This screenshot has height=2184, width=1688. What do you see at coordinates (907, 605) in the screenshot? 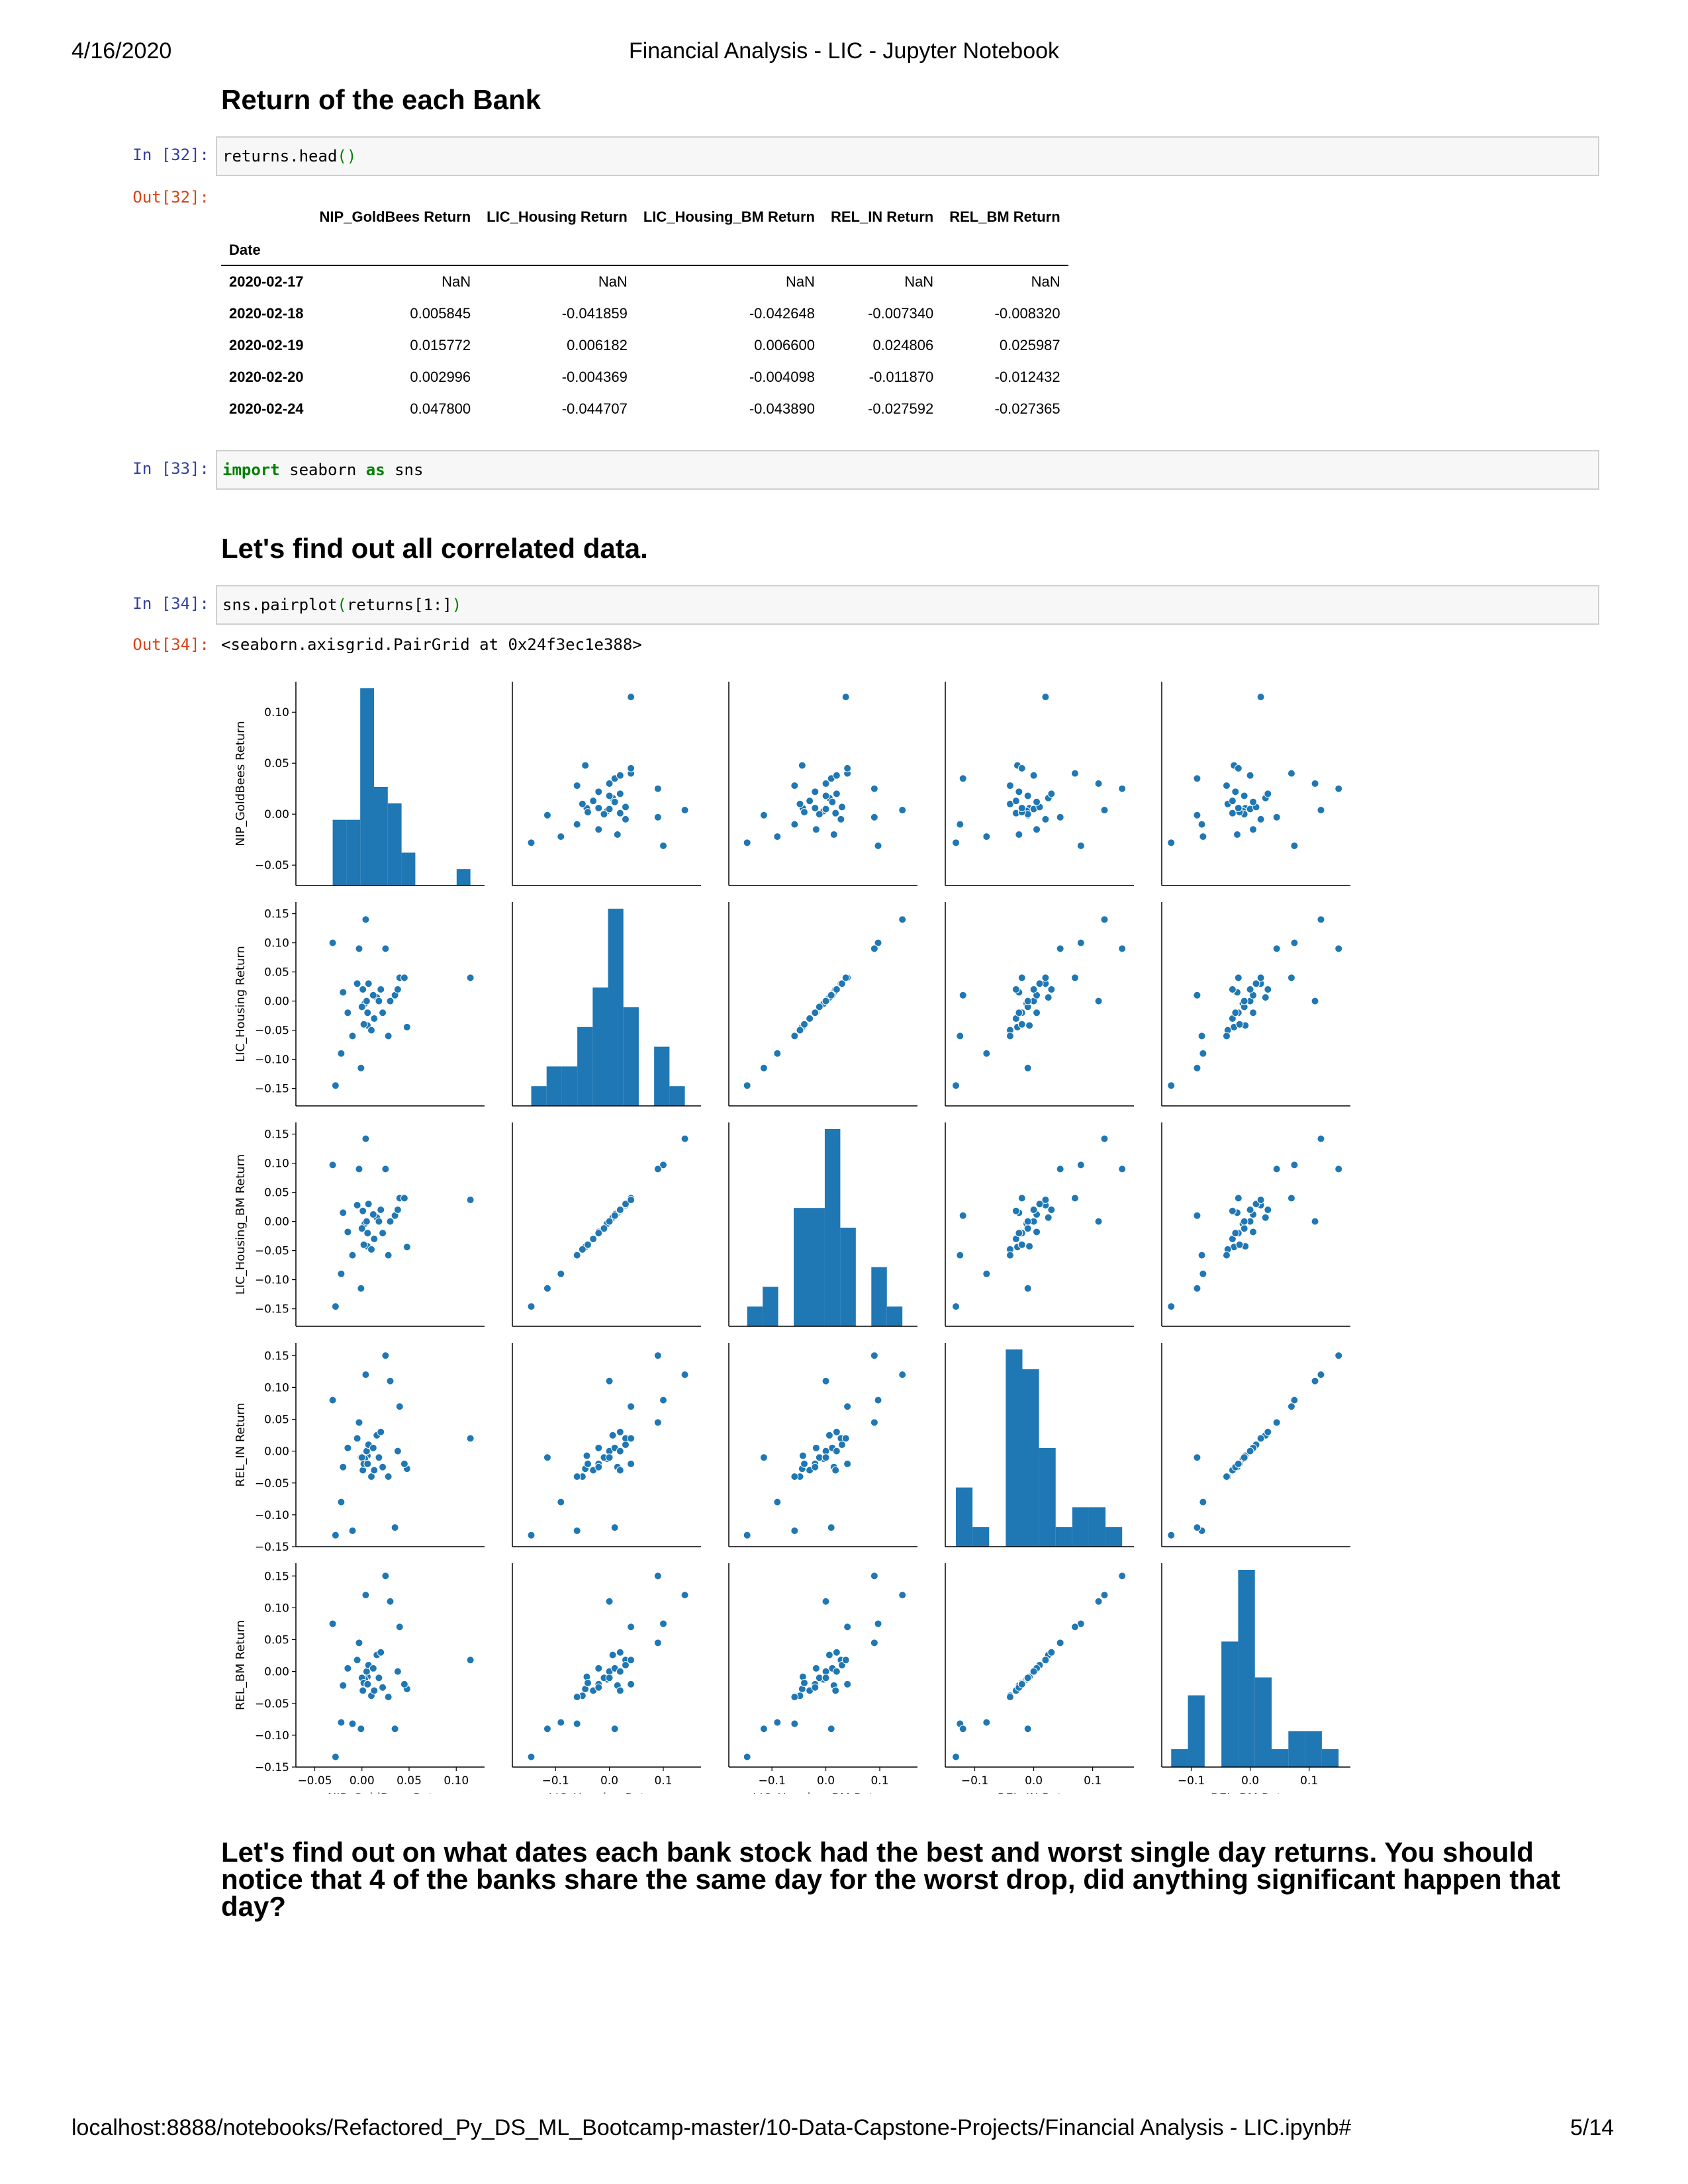
I see `code-cell-34: sns.pairplot(returns[1:])` at bounding box center [907, 605].